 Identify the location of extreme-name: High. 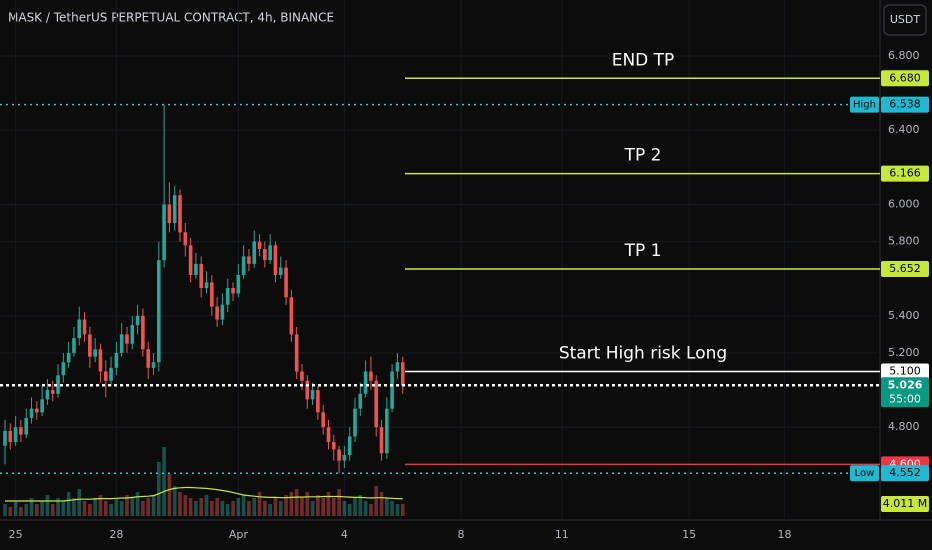
(864, 105).